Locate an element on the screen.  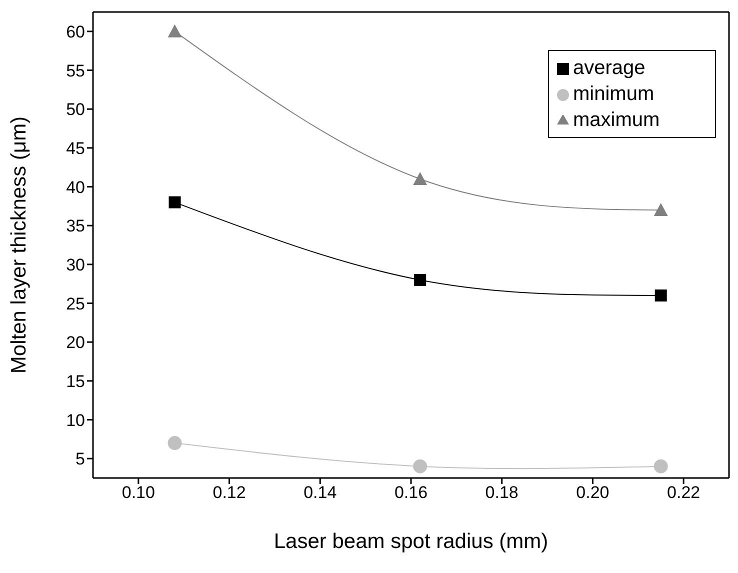
y-tick-label: 10 is located at coordinates (75, 420).